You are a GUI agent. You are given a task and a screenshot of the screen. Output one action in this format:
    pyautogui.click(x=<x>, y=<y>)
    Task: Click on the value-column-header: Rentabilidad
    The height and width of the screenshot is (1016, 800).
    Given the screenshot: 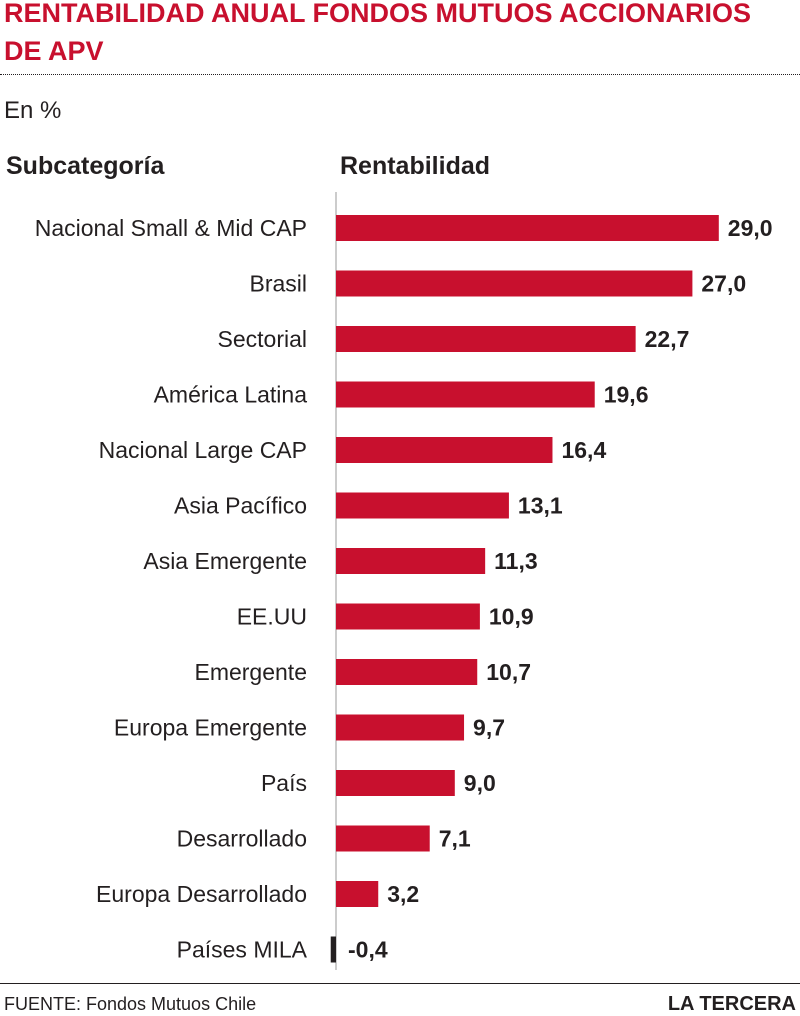 What is the action you would take?
    pyautogui.click(x=415, y=166)
    